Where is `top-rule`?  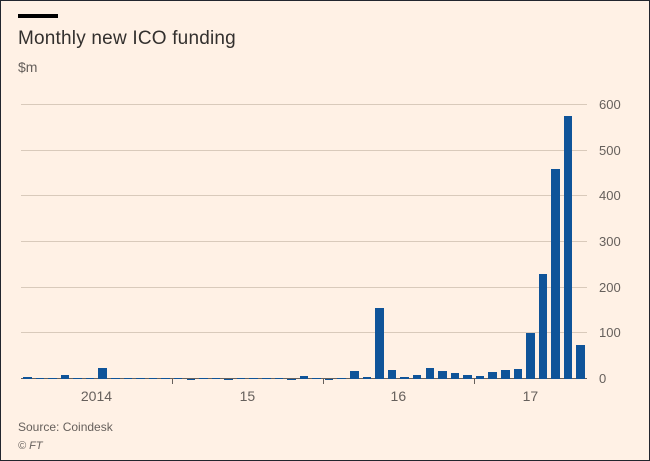 top-rule is located at coordinates (38, 16).